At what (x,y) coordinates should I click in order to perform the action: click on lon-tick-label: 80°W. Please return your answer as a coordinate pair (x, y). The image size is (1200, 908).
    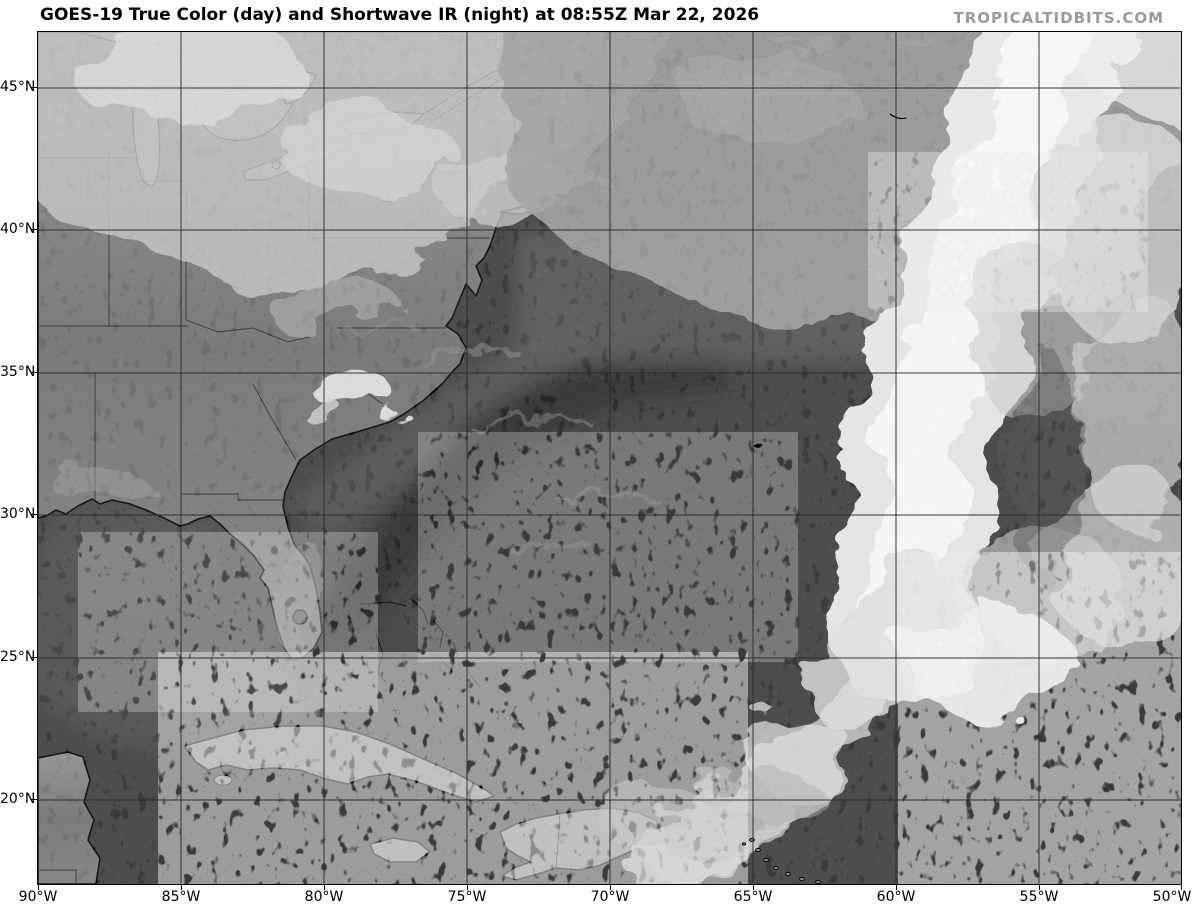
    Looking at the image, I should click on (324, 897).